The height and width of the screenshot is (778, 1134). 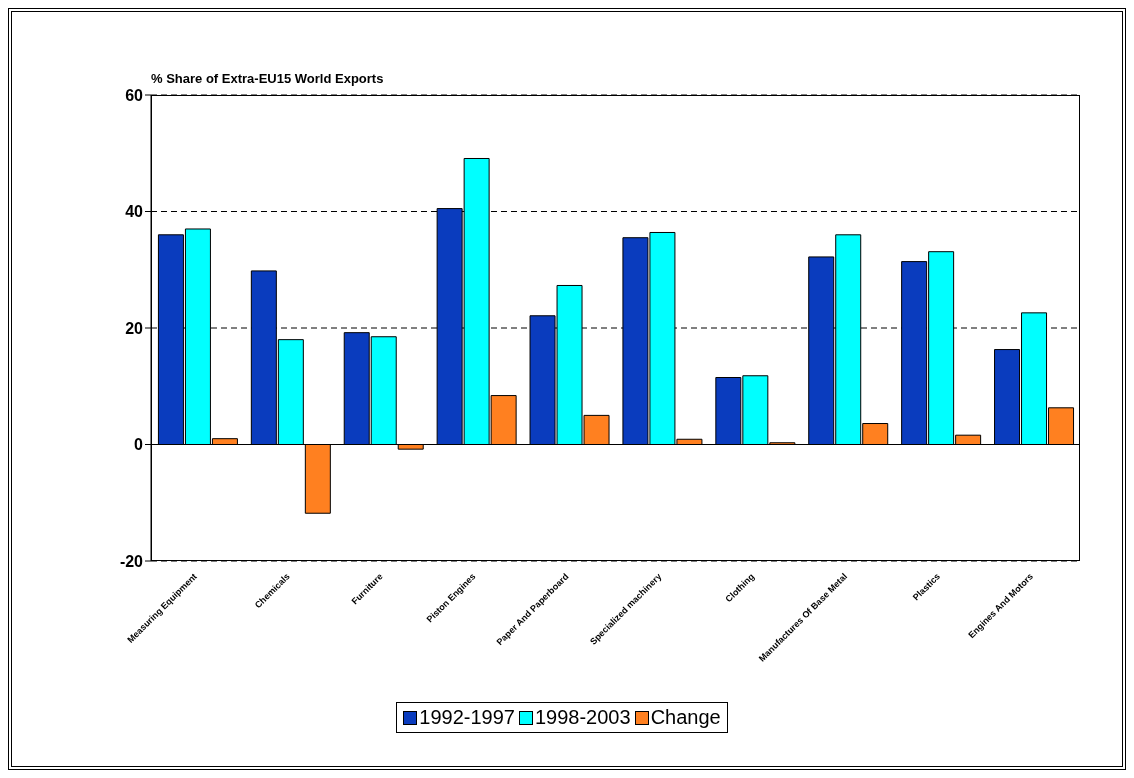 What do you see at coordinates (466, 717) in the screenshot?
I see `legend-label: 1992-1997` at bounding box center [466, 717].